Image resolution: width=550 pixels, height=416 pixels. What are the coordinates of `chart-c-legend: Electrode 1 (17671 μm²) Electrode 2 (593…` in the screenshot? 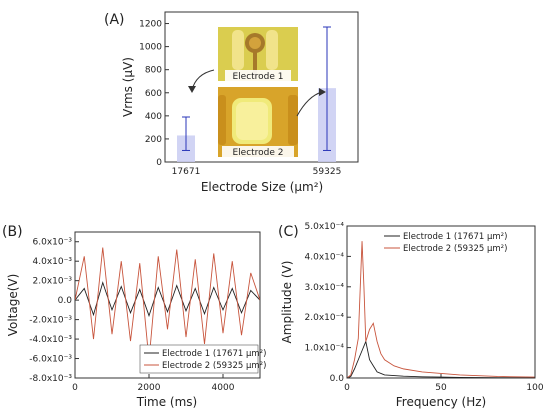 It's located at (445, 243).